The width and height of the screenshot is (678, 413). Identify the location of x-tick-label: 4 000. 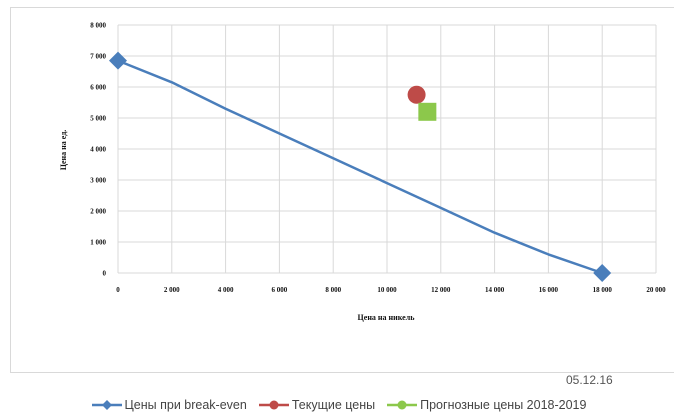
(226, 290).